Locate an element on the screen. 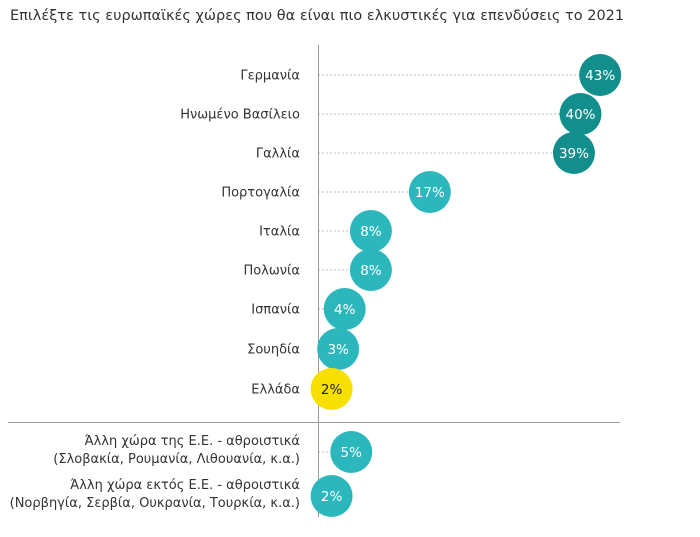  data-label: 4% is located at coordinates (345, 310).